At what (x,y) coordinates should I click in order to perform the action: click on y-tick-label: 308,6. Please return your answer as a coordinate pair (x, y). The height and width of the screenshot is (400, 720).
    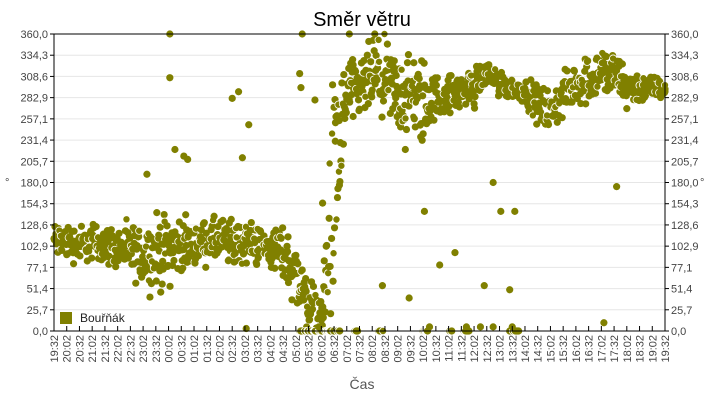
    Looking at the image, I should click on (34, 77).